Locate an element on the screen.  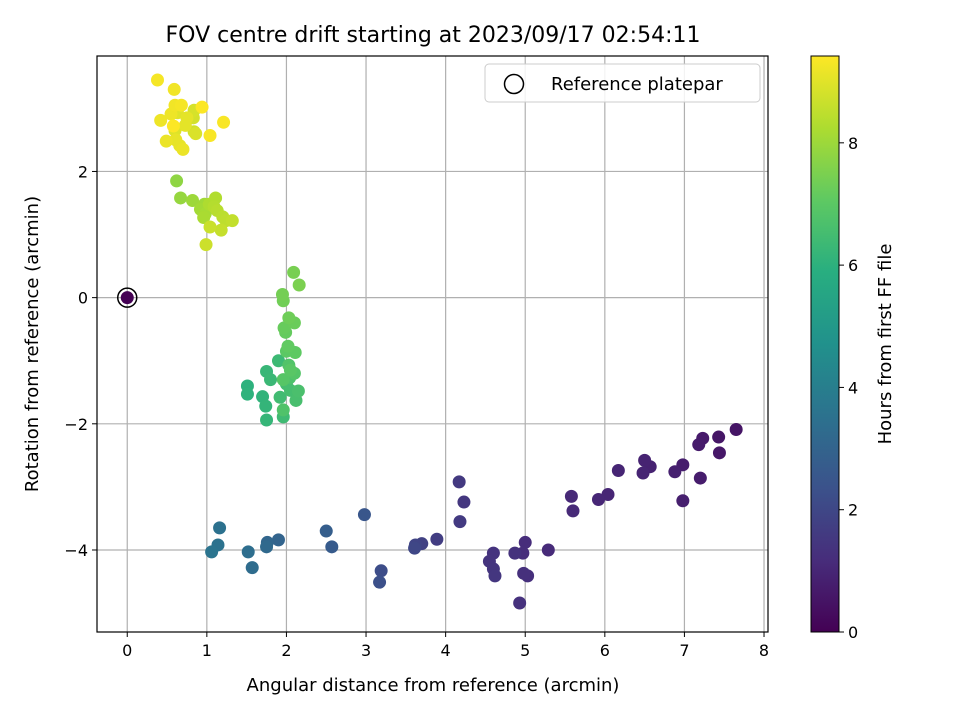
colorbar-ticks: 0 2 4 6 8 is located at coordinates (848, 388).